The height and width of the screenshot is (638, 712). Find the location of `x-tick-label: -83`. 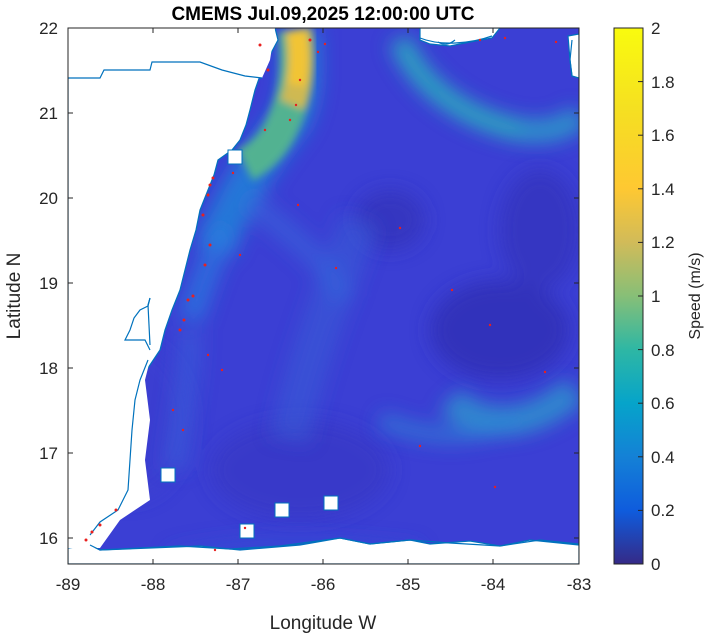

x-tick-label: -83 is located at coordinates (579, 584).